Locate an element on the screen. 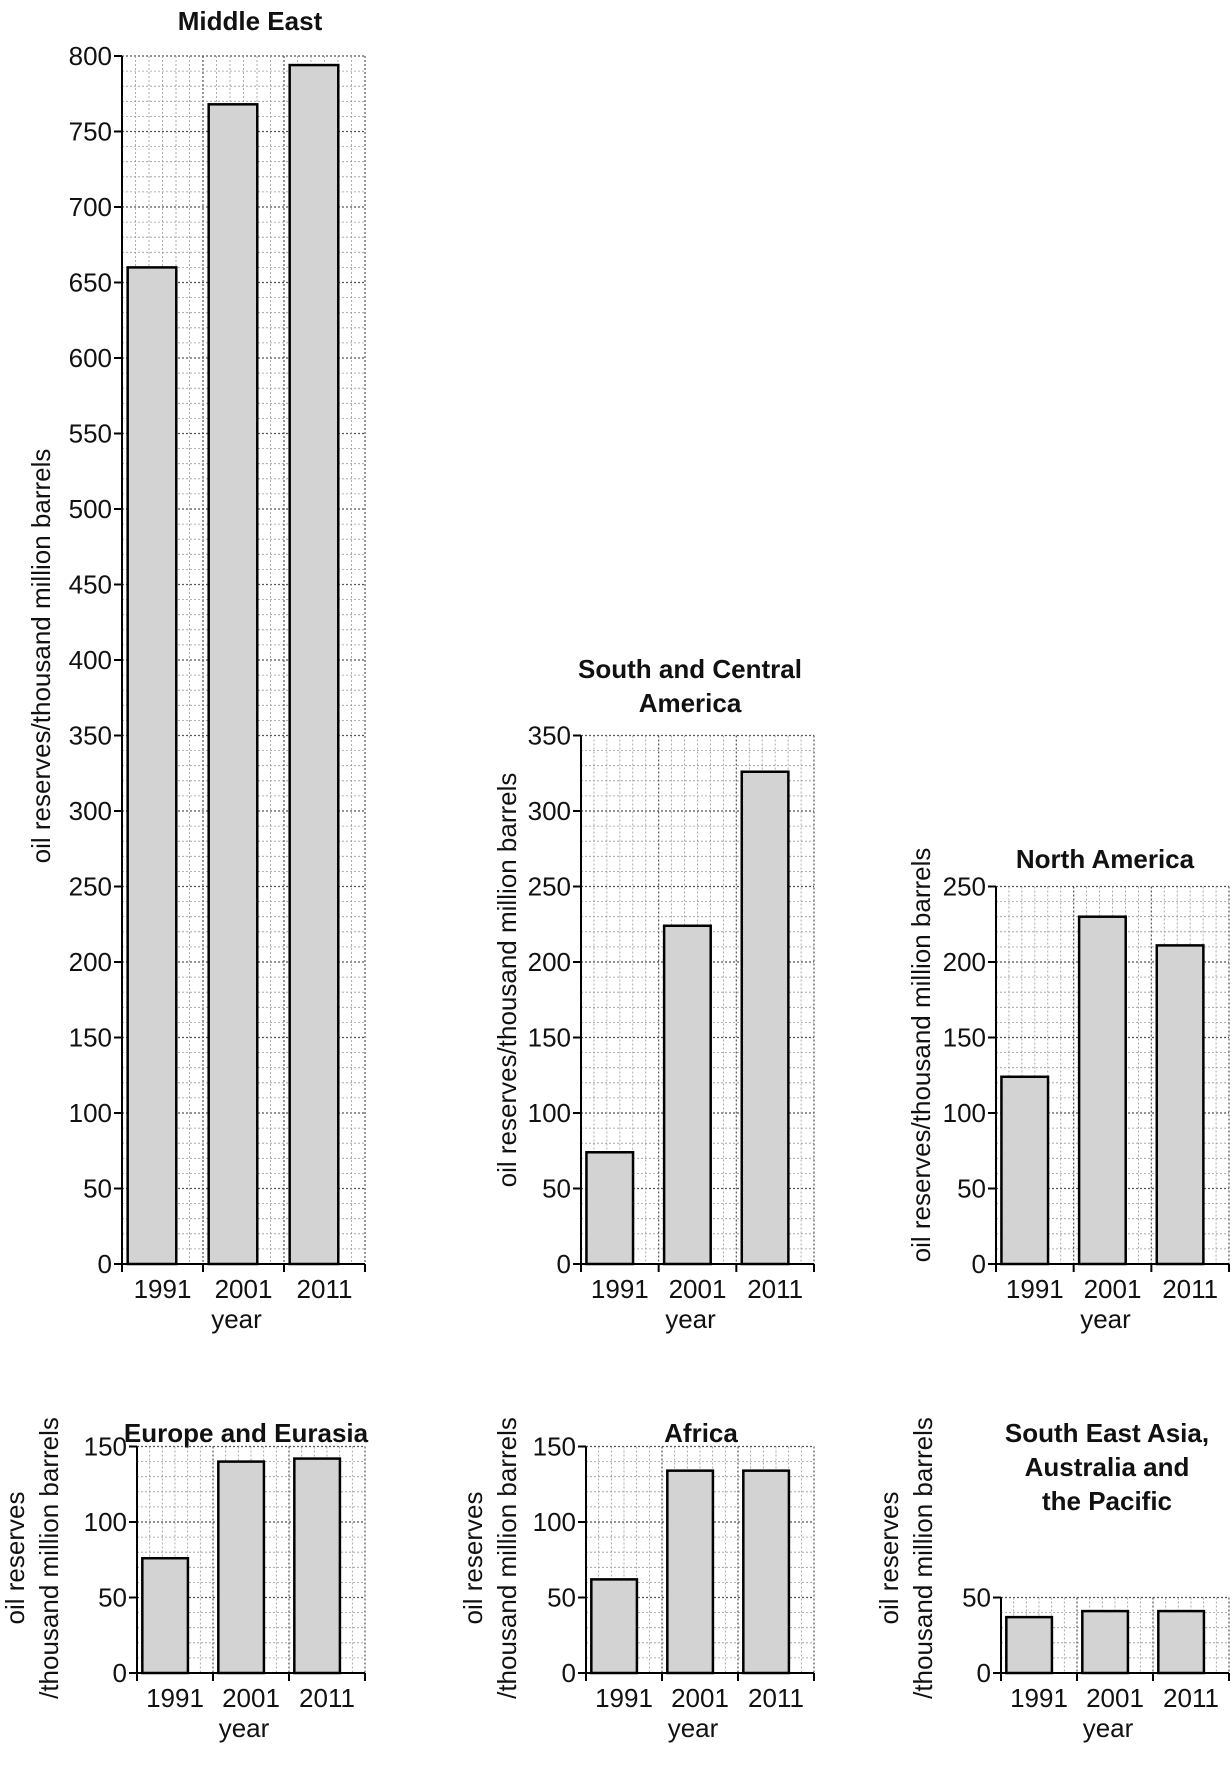 This screenshot has width=1232, height=1771. chart-title: Europe and Eurasia is located at coordinates (246, 1433).